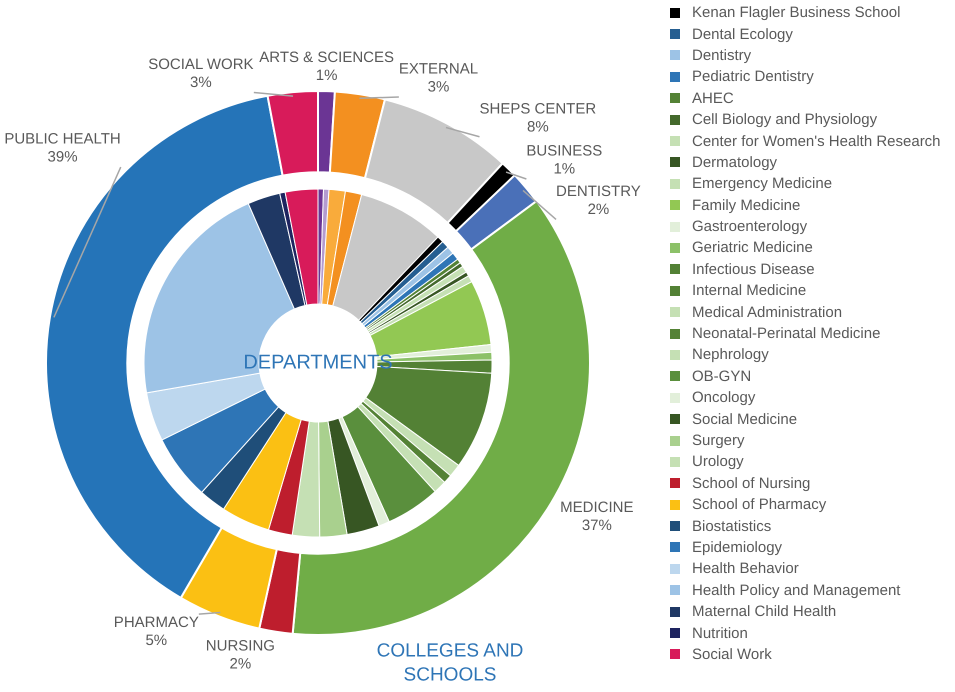 This screenshot has height=692, width=955. I want to click on slice-label: BUSINESS, so click(564, 151).